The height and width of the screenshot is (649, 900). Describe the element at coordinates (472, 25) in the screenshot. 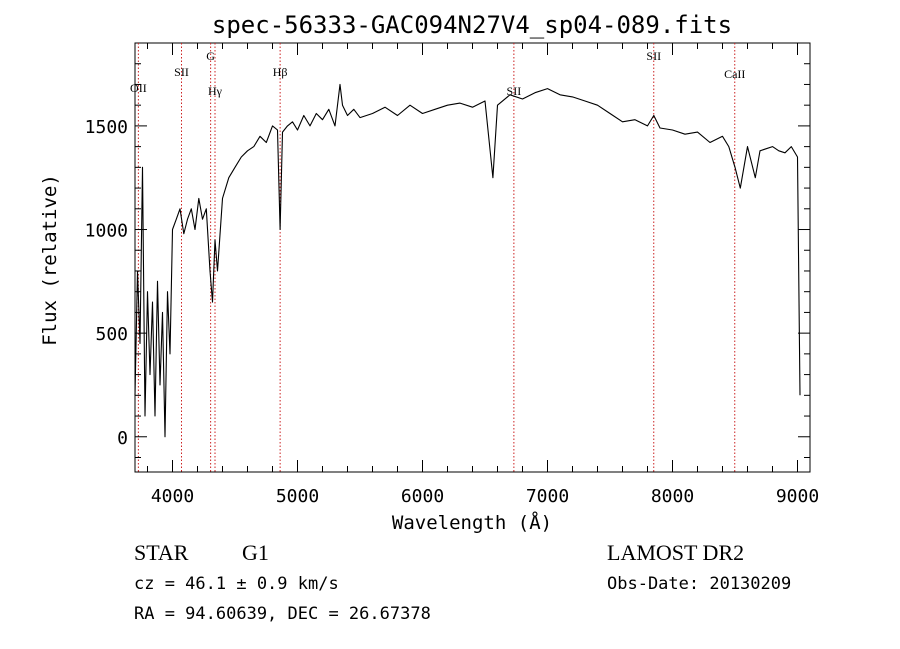

I see `chart-title: spec-56333-GAC094N27V4_sp04-089.fits` at that location.